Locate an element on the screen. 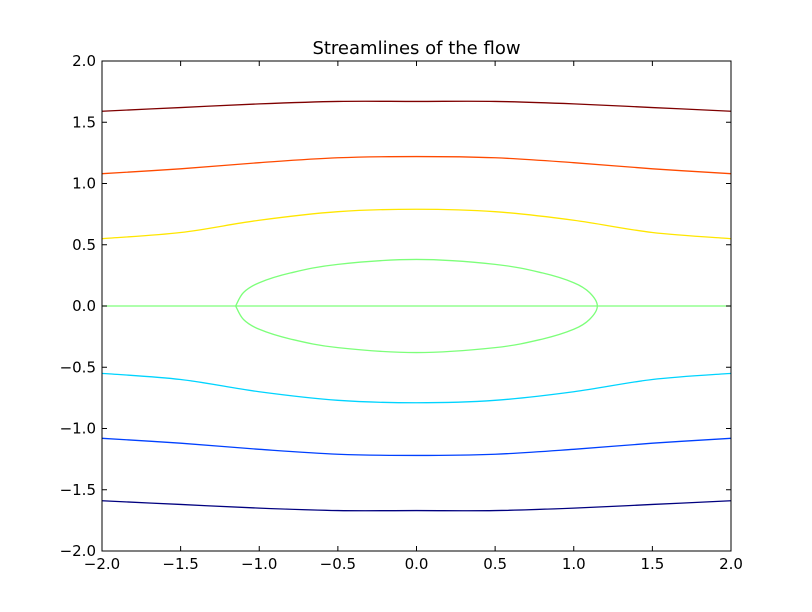 Image resolution: width=812 pixels, height=612 pixels. y-tick-label: 1.0 is located at coordinates (84, 184).